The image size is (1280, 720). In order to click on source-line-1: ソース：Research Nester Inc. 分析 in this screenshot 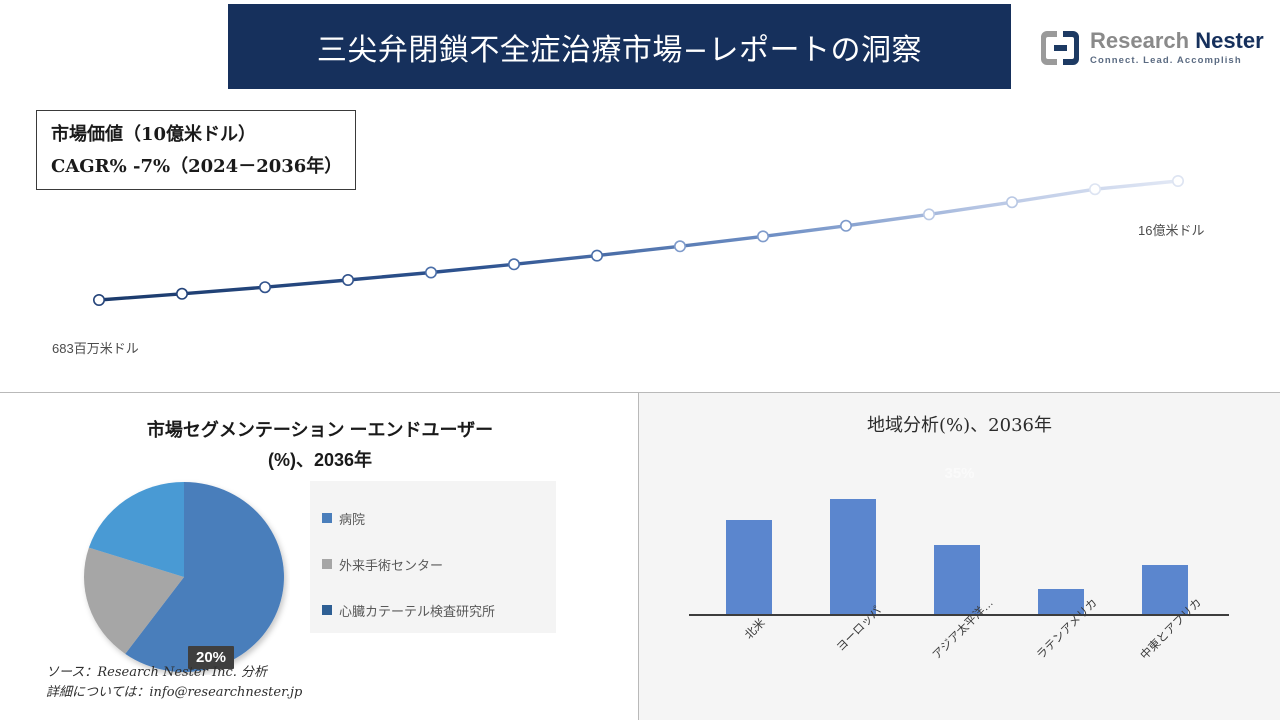, I will do `click(157, 672)`.